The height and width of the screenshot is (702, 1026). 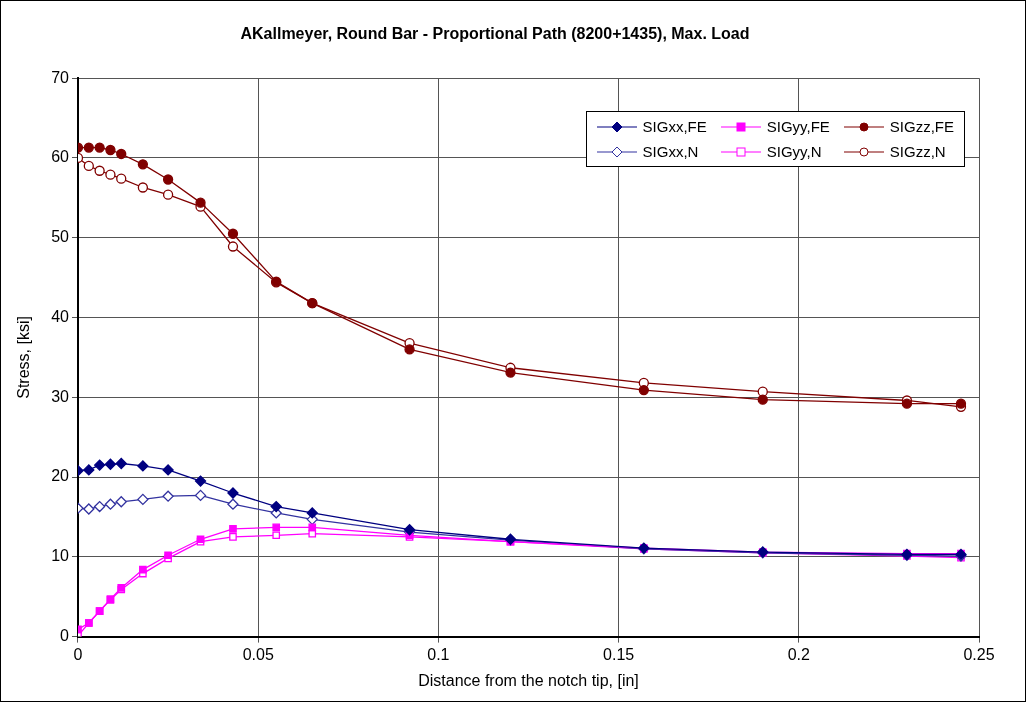 What do you see at coordinates (917, 151) in the screenshot?
I see `legend-label: SIGzz,N` at bounding box center [917, 151].